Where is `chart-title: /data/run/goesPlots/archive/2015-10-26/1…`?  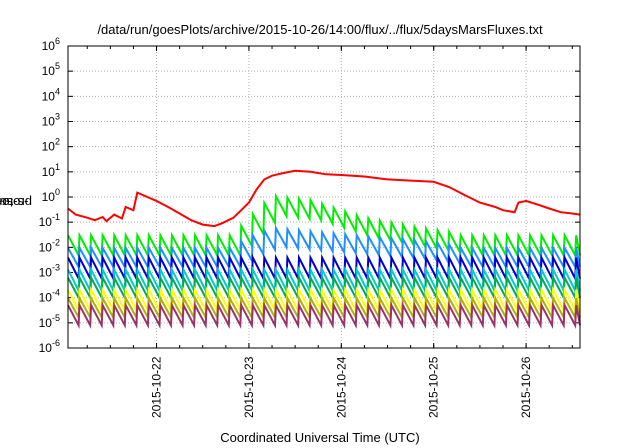
chart-title: /data/run/goesPlots/archive/2015-10-26/1… is located at coordinates (320, 29).